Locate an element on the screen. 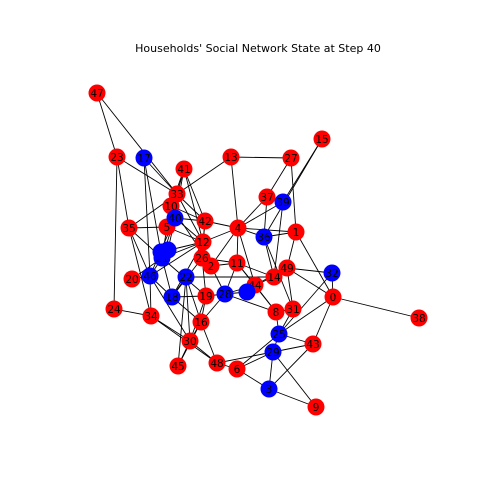 The width and height of the screenshot is (504, 504). node-label-31: 31 is located at coordinates (292, 310).